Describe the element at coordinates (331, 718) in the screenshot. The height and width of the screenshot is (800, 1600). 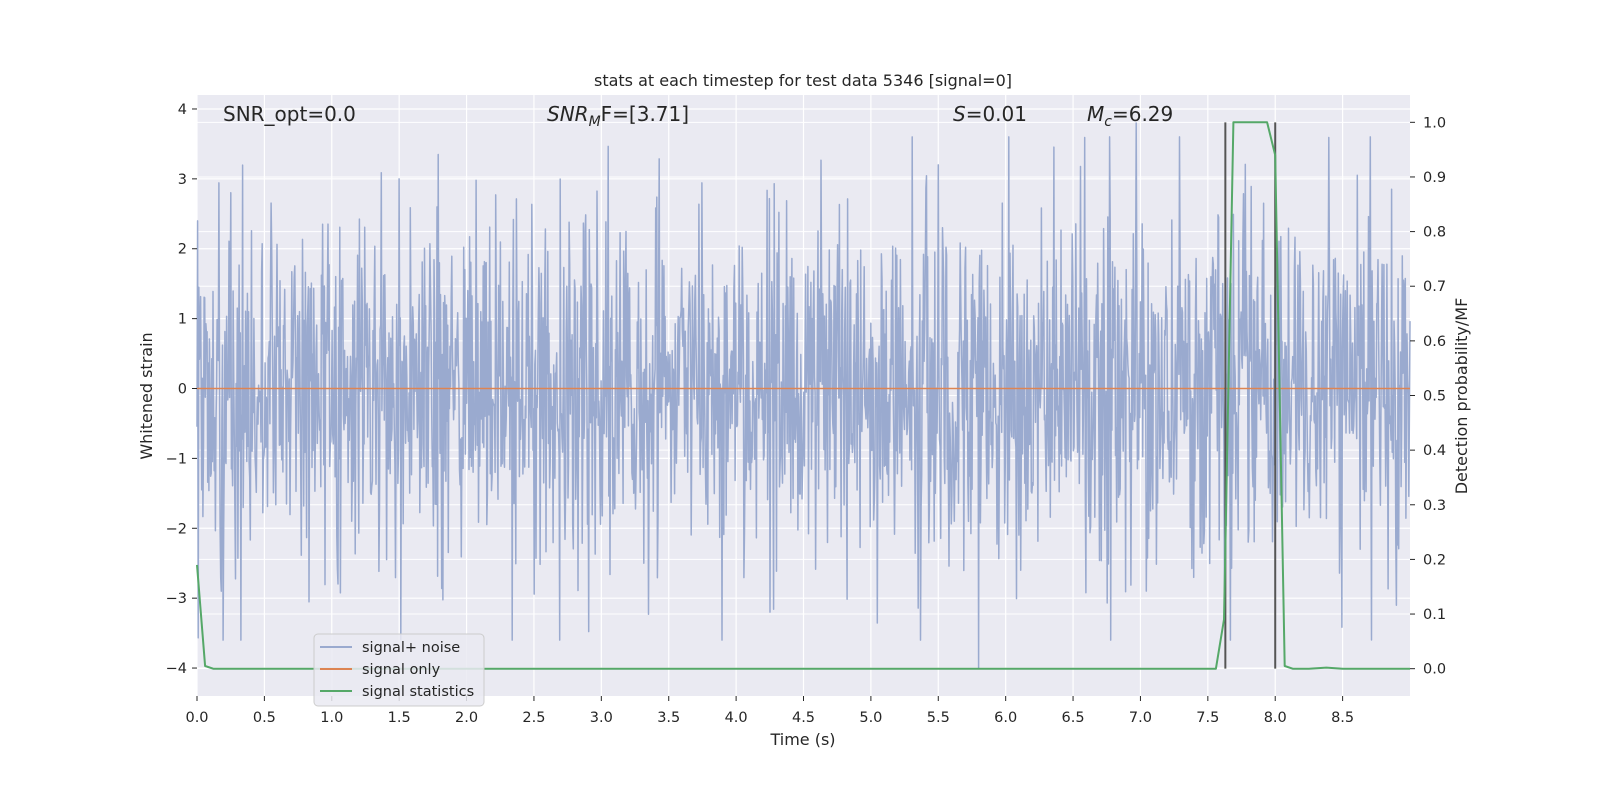
I see `x-tick-label: 1.0` at that location.